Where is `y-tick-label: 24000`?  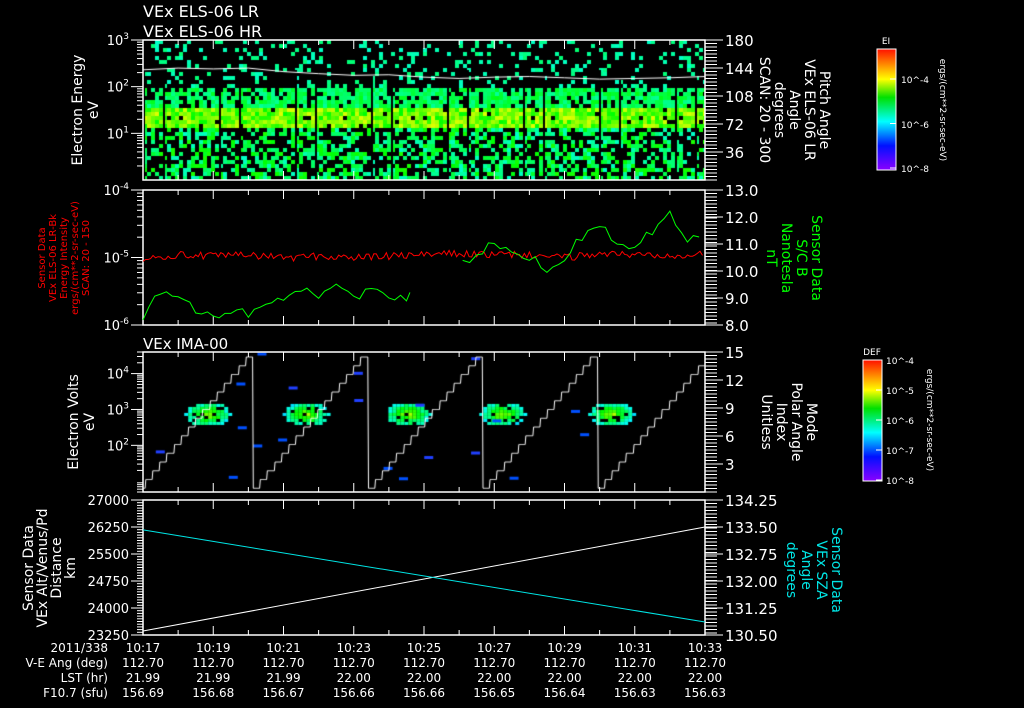
y-tick-label: 24000 is located at coordinates (108, 609).